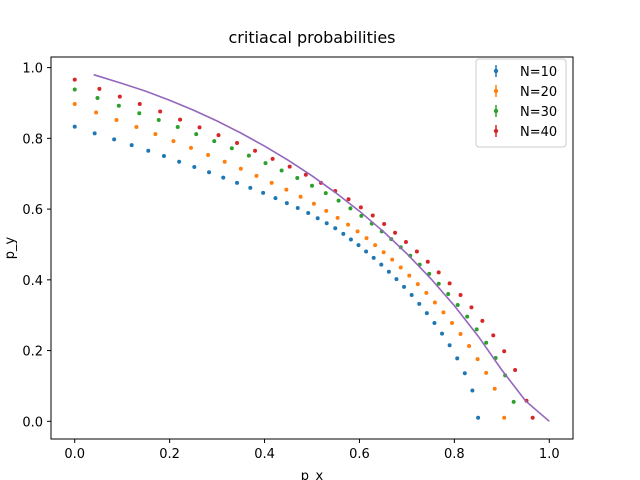 The width and height of the screenshot is (640, 480). What do you see at coordinates (538, 92) in the screenshot?
I see `legend-label: N=20` at bounding box center [538, 92].